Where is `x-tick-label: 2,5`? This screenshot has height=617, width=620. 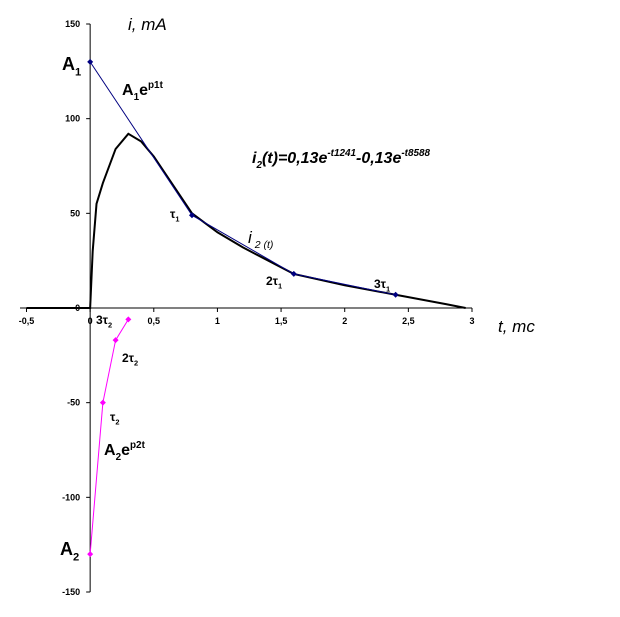 x-tick-label: 2,5 is located at coordinates (408, 321).